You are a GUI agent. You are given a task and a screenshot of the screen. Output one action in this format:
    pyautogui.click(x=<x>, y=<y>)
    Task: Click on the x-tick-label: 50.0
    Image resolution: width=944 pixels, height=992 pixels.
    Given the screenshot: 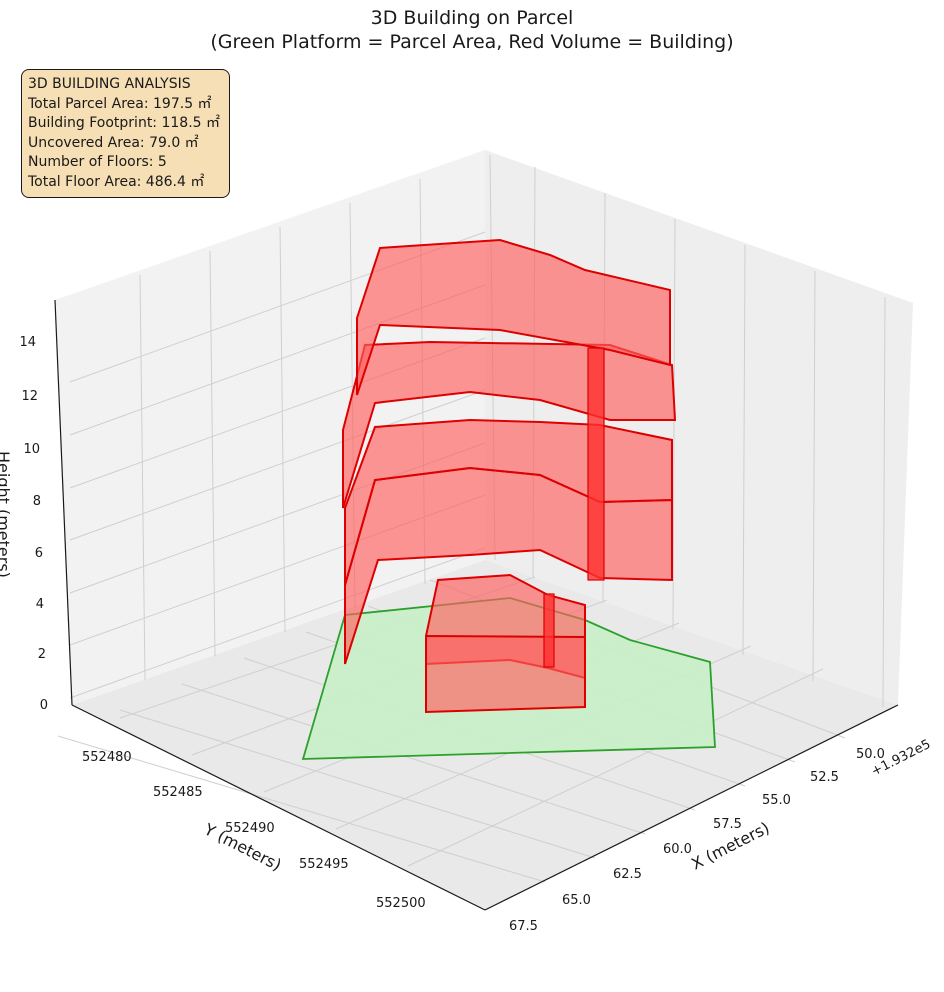 What is the action you would take?
    pyautogui.click(x=870, y=754)
    